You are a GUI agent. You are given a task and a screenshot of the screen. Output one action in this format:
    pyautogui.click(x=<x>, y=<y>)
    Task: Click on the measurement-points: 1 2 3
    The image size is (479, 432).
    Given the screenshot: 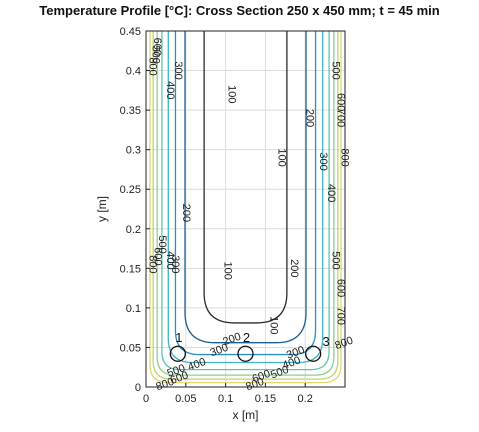 What is the action you would take?
    pyautogui.click(x=249, y=346)
    